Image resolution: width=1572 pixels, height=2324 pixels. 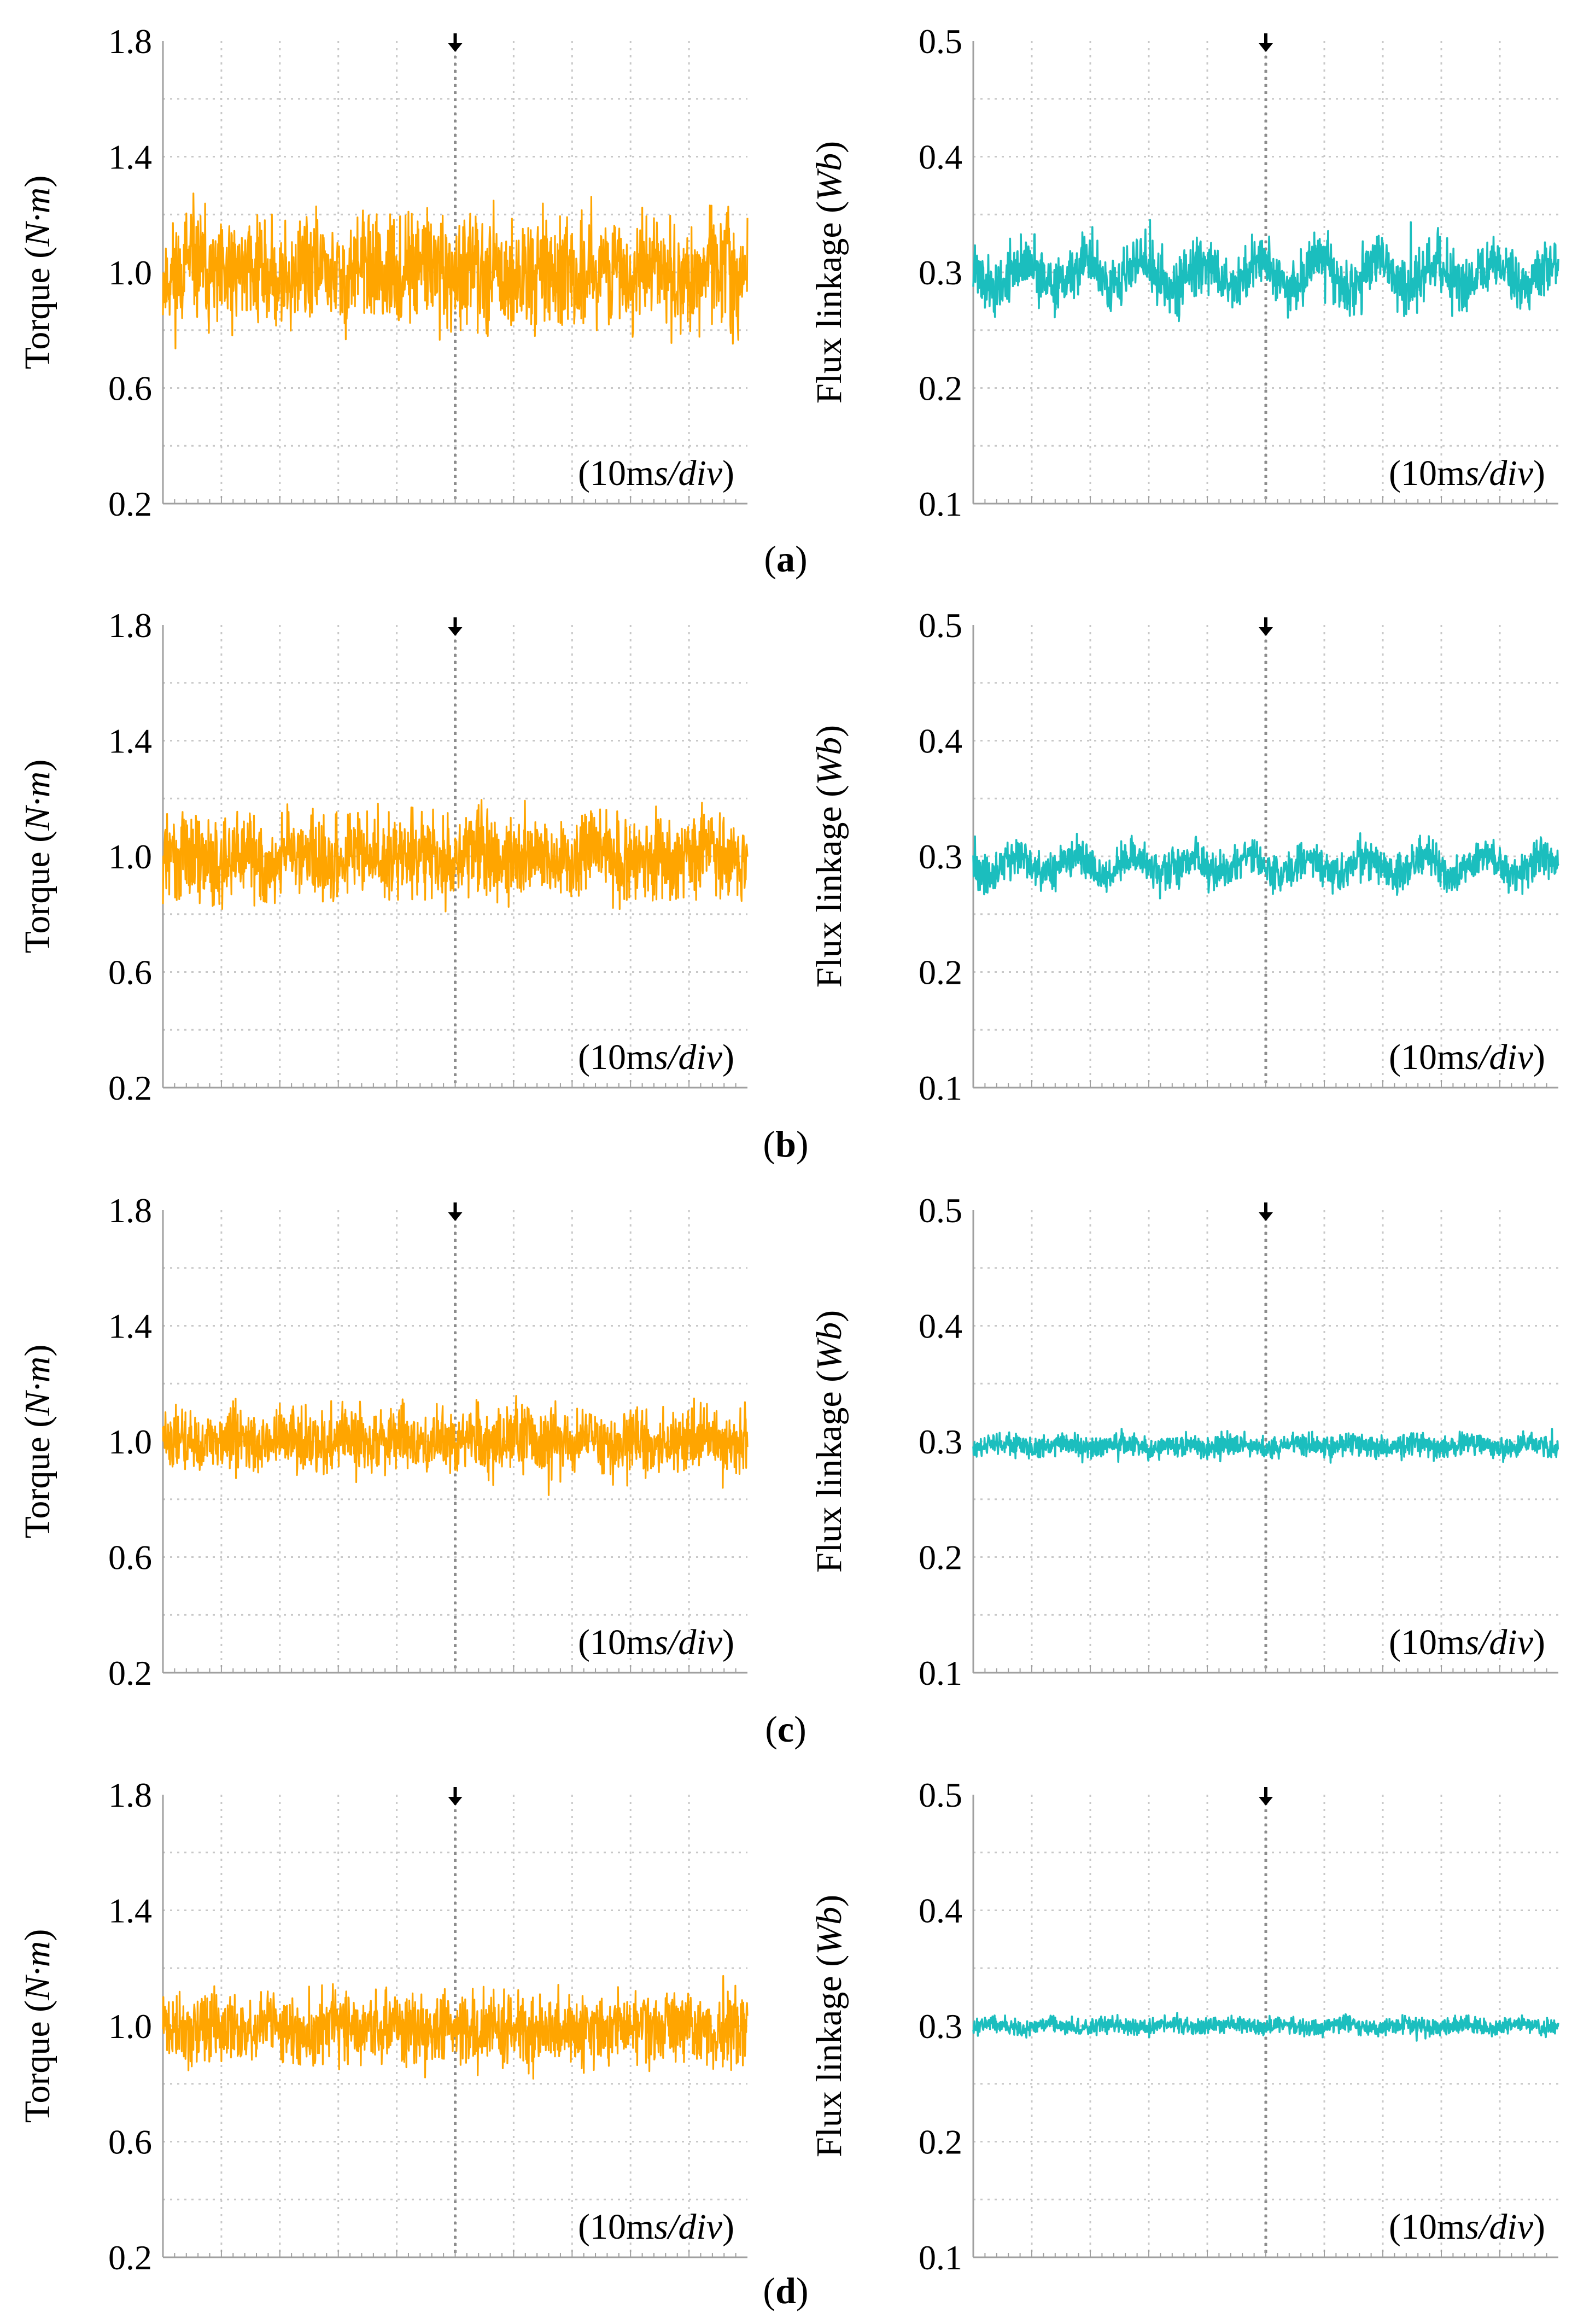 What do you see at coordinates (803, 1144) in the screenshot?
I see `panel-label-close: )` at bounding box center [803, 1144].